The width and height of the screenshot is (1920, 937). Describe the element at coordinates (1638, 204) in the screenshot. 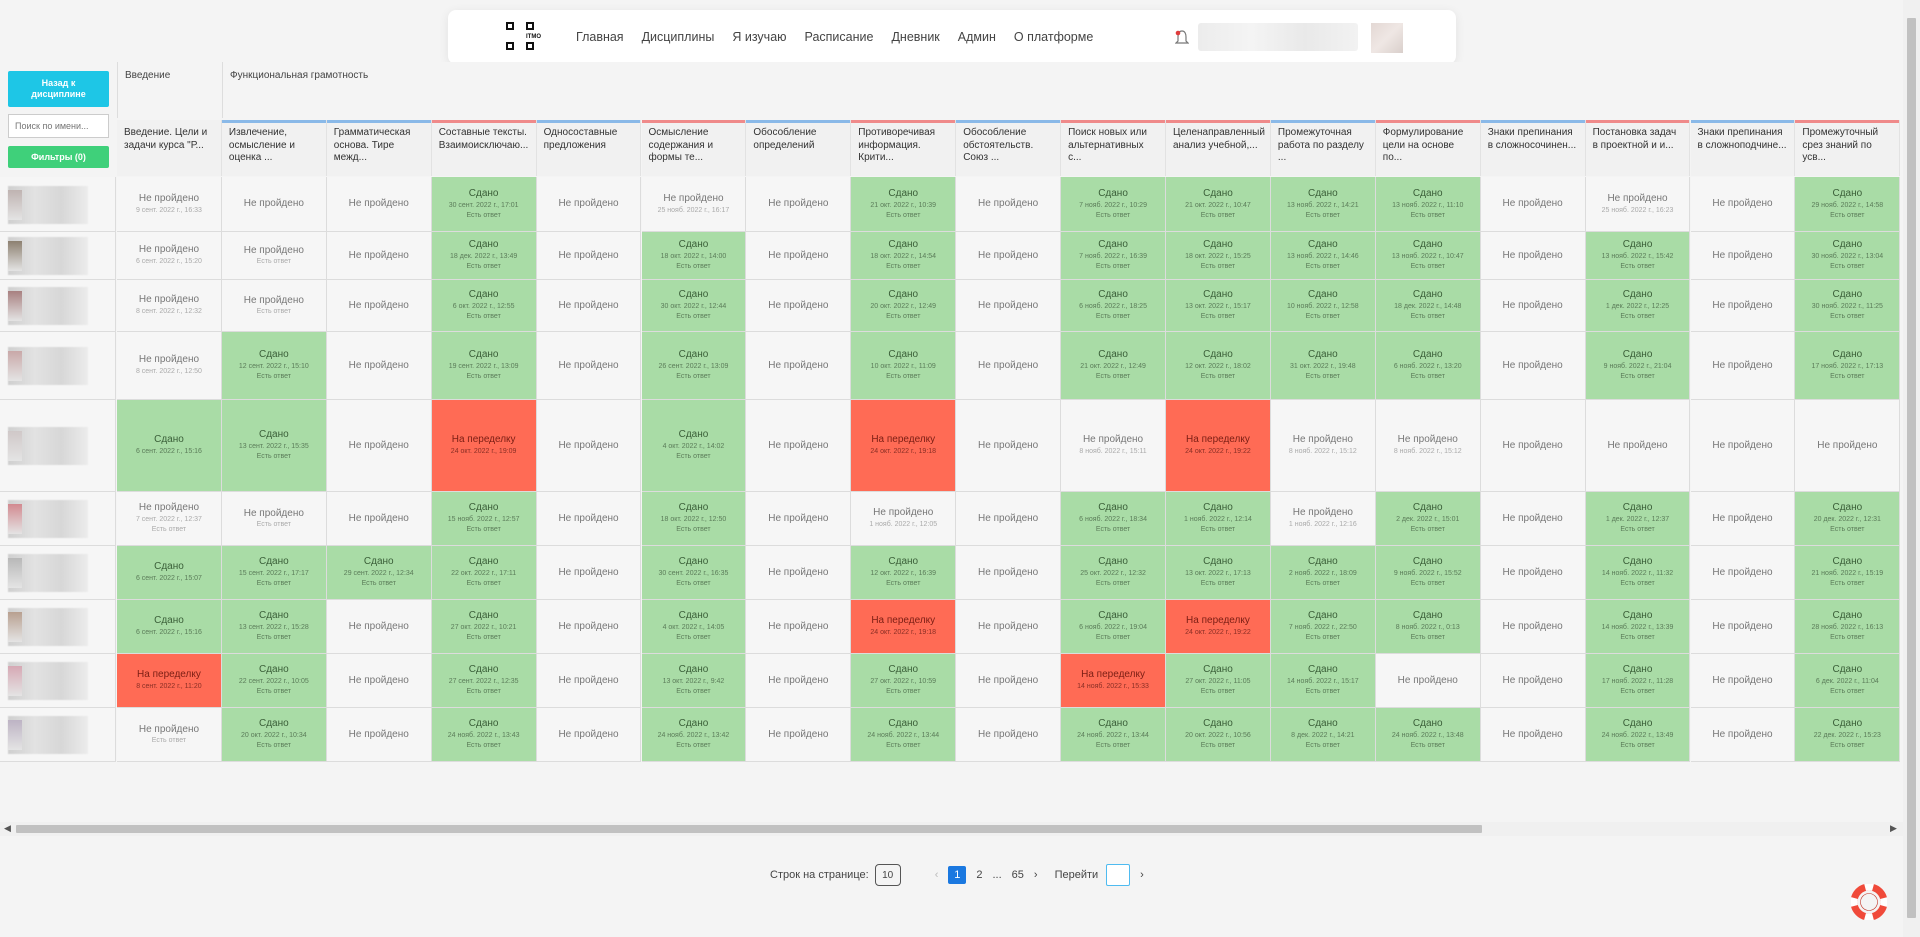

I see `grade-cell: Не пройдено 25 нояб. 2022 г., 16:23` at that location.